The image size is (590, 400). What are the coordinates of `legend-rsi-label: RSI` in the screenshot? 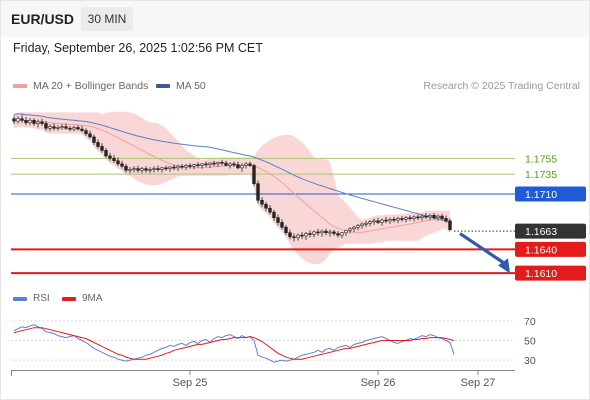 It's located at (41, 298).